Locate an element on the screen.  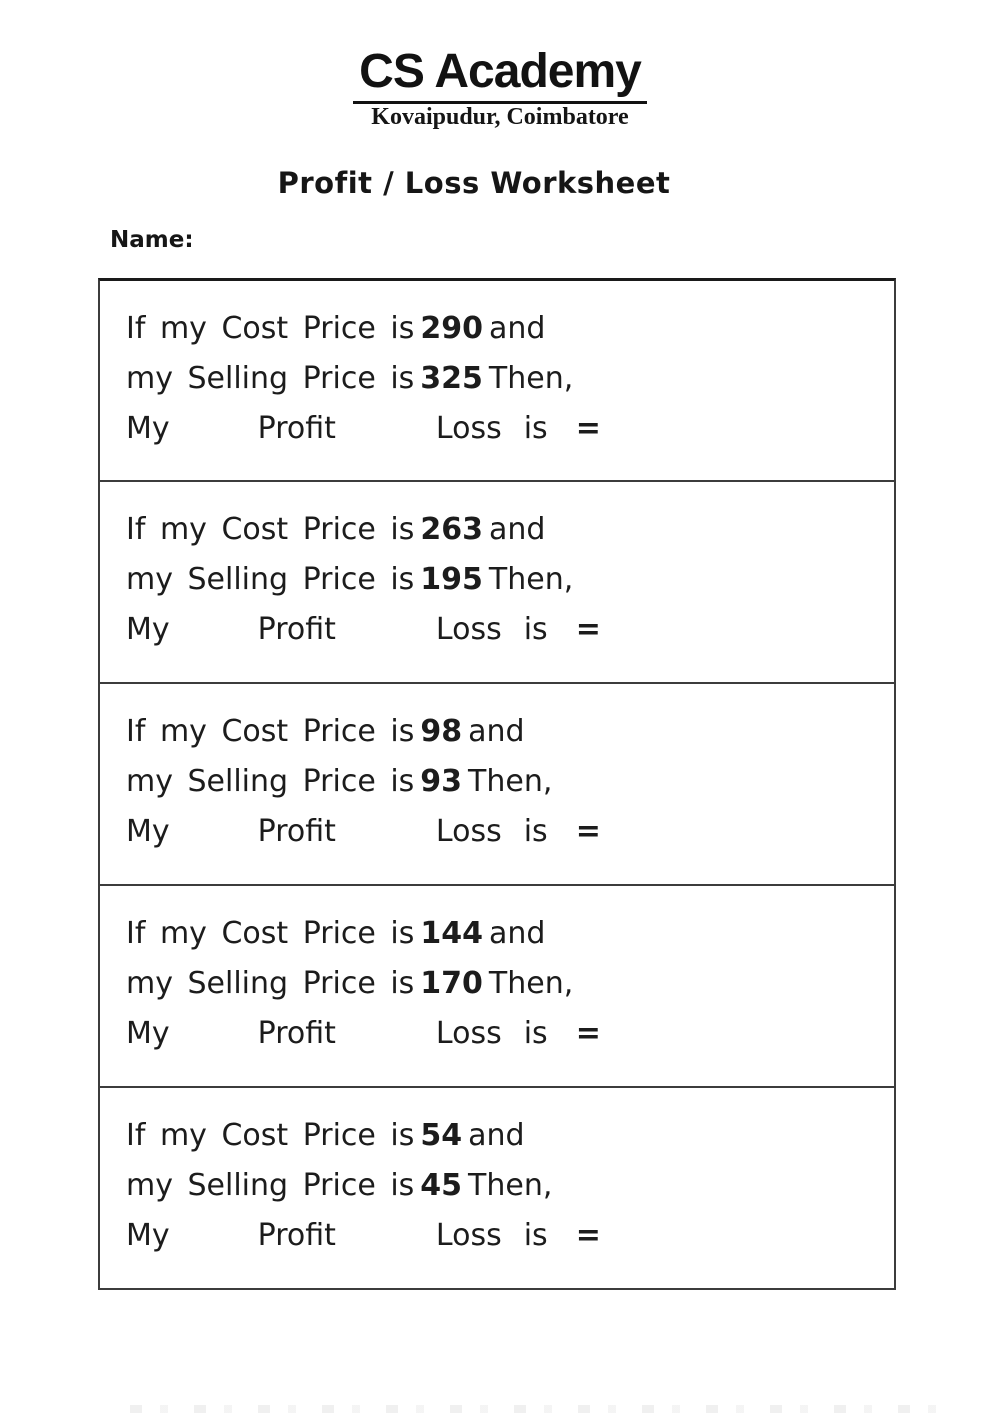
academy-location: Kovaipudur, Coimbatore is located at coordinates (500, 117).